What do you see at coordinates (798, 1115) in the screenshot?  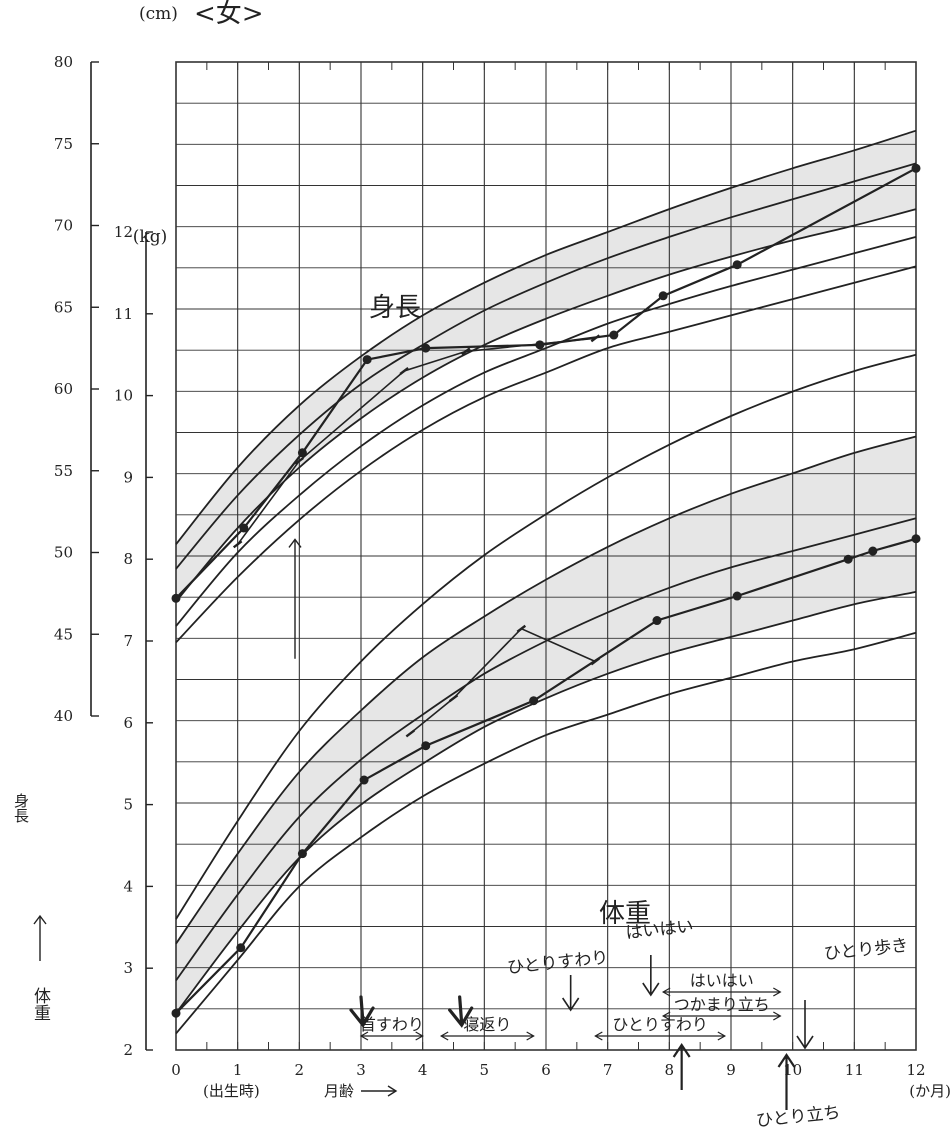 I see `handwritten-note: ひとり立ち` at bounding box center [798, 1115].